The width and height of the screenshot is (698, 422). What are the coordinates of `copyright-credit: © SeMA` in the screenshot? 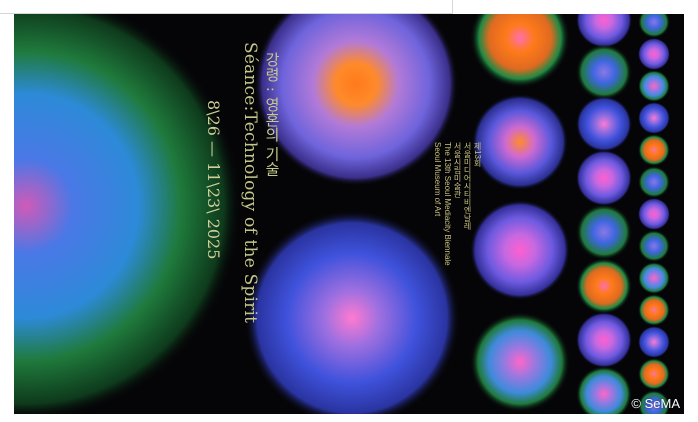 It's located at (655, 403).